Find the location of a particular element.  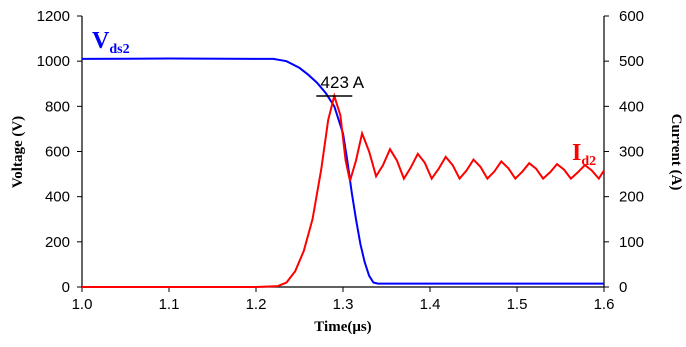

x-tick-group: 1.0 1.1 1.2 1.3 1.4 1.5 1.6 is located at coordinates (343, 300).